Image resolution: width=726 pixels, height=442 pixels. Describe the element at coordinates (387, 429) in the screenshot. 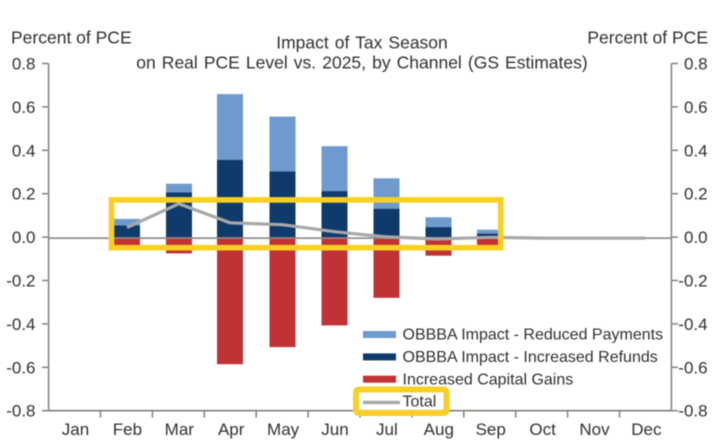

I see `svg-text: Jul` at that location.